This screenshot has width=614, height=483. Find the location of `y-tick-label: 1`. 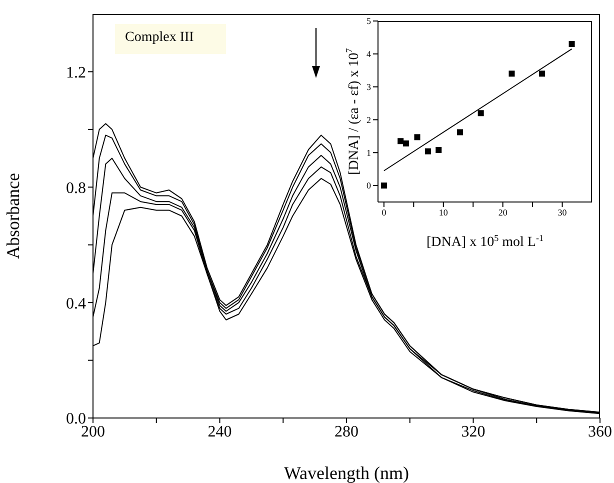

y-tick-label: 1 is located at coordinates (368, 153).